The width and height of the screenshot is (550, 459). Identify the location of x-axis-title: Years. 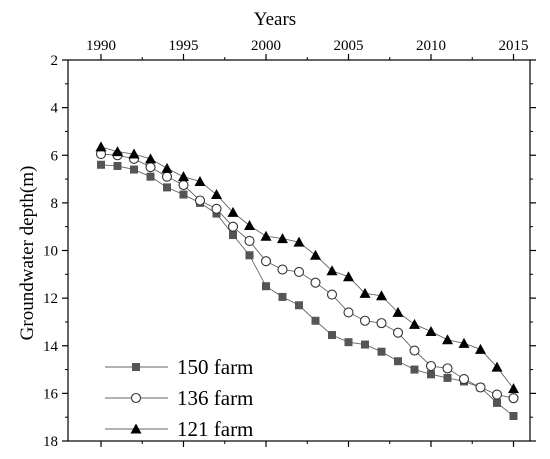
(275, 19).